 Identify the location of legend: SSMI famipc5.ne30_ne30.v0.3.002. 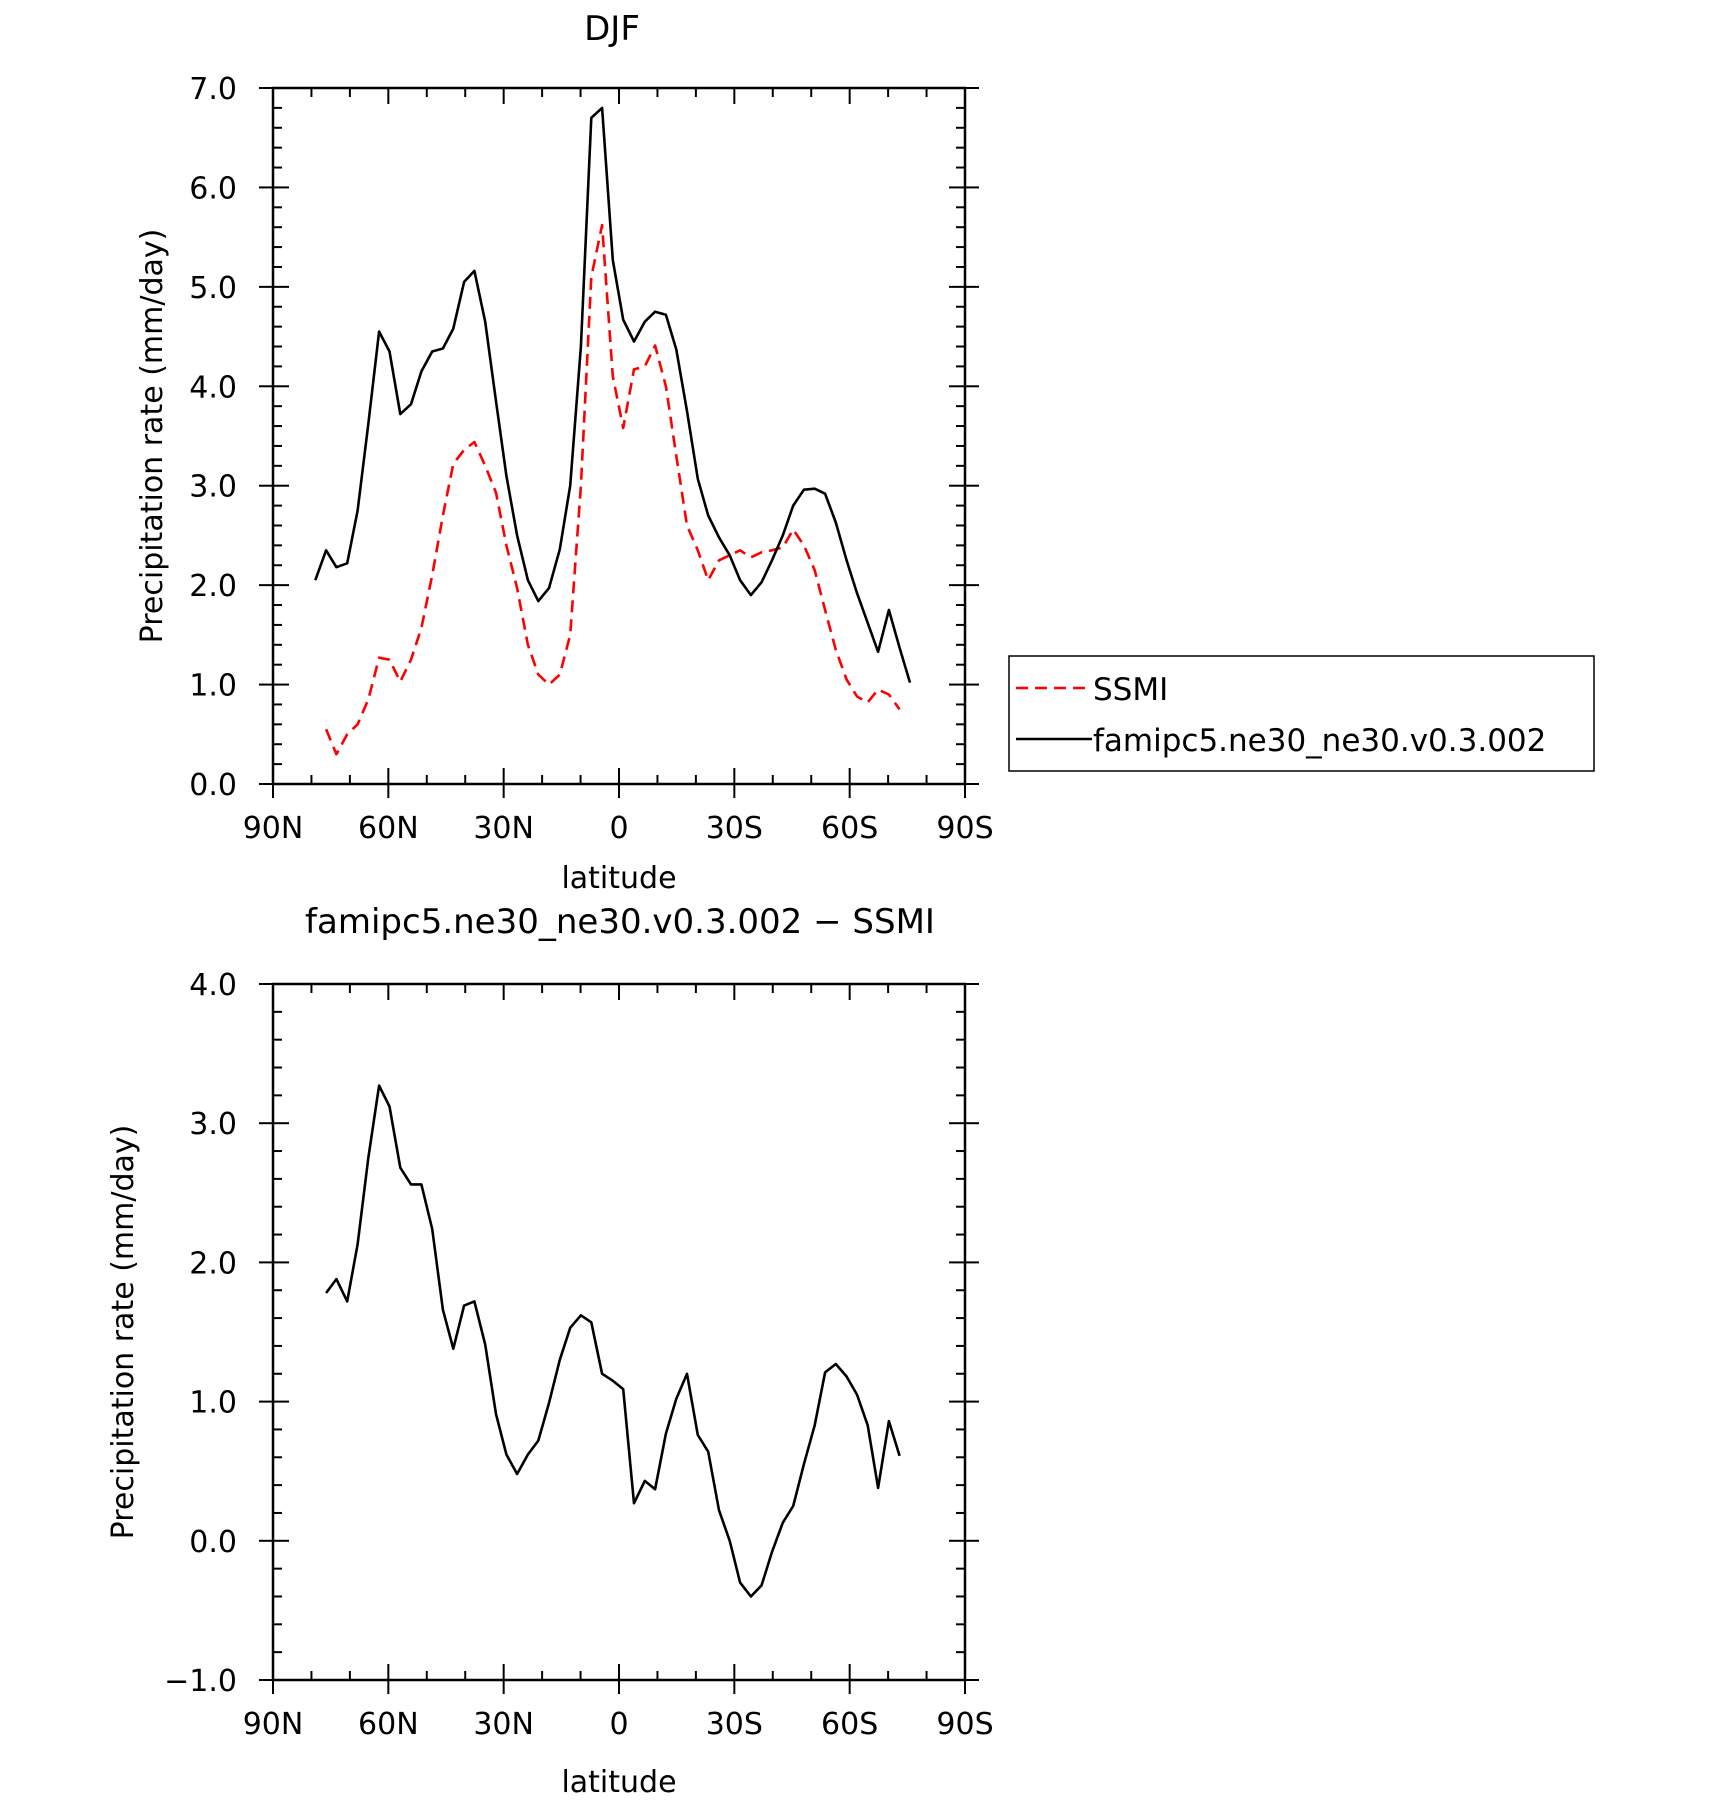
(1301, 713).